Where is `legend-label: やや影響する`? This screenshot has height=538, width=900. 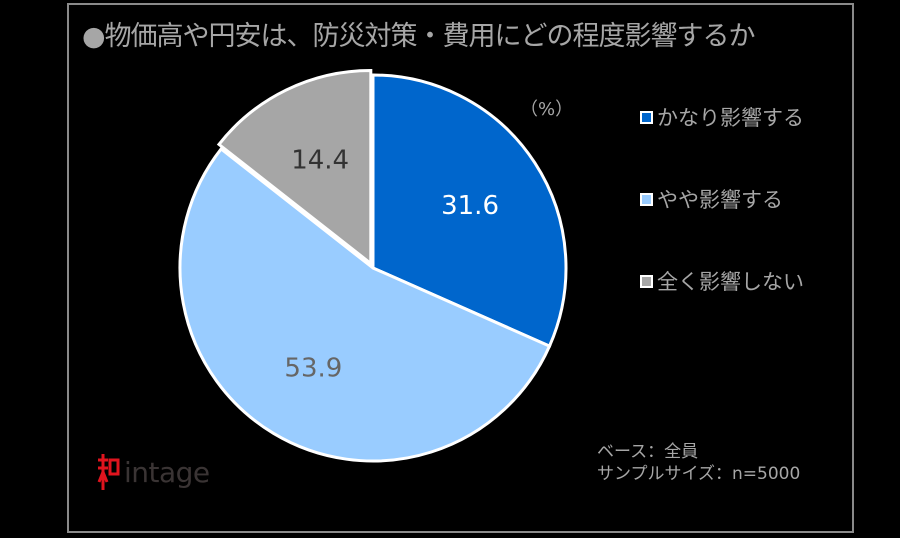 legend-label: やや影響する is located at coordinates (720, 200).